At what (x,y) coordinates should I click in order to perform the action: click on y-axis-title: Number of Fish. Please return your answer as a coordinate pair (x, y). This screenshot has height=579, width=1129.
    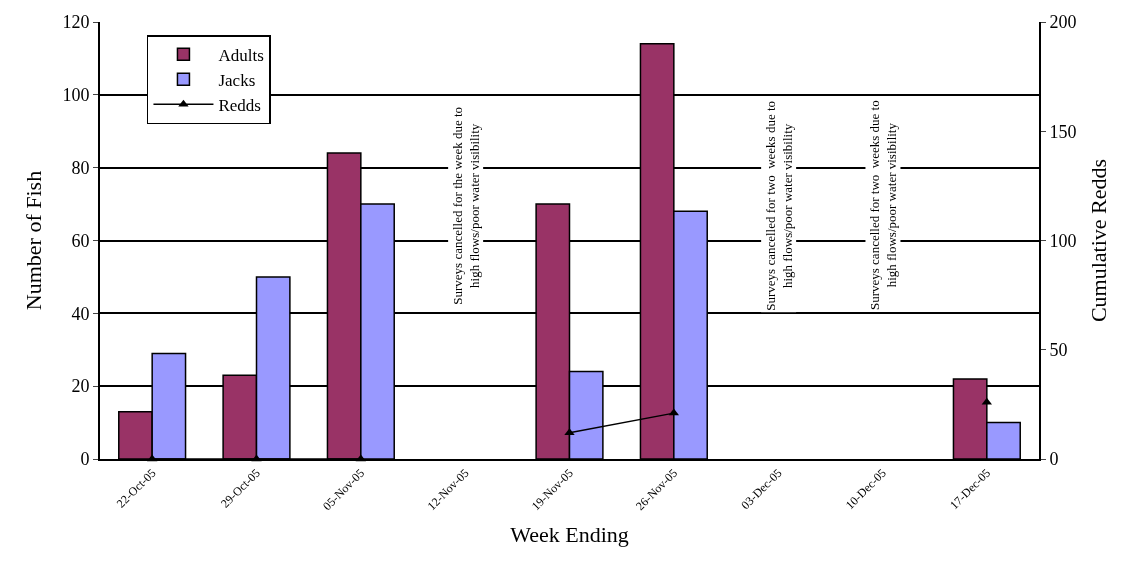
    Looking at the image, I should click on (33, 240).